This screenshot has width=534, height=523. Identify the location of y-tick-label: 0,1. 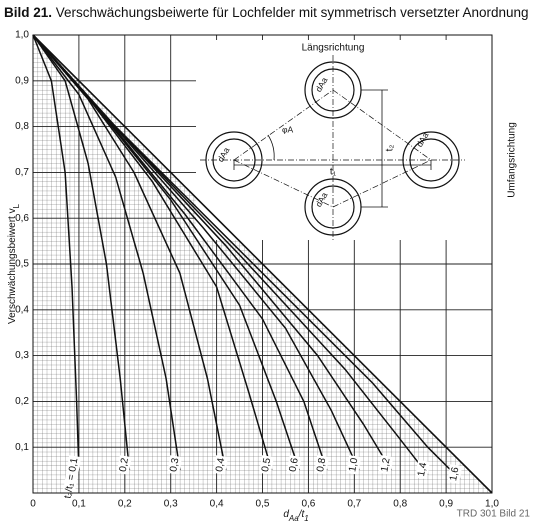
(22, 447).